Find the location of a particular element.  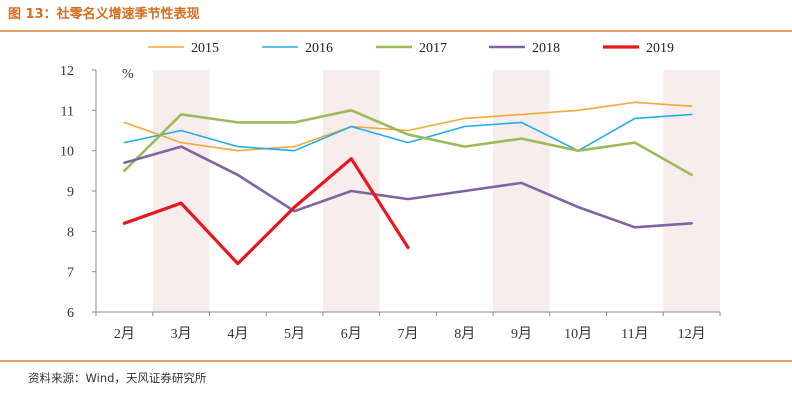

y-tick-label: 7 is located at coordinates (70, 273).